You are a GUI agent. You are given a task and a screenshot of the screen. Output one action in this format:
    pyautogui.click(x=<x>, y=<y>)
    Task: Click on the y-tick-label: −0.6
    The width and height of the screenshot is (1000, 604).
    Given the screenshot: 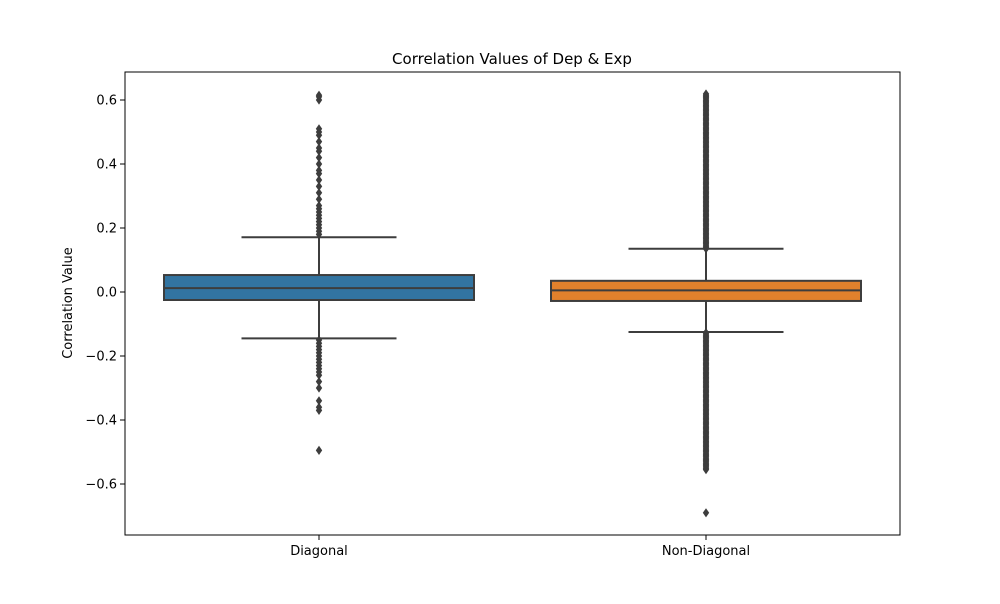 What is the action you would take?
    pyautogui.click(x=101, y=485)
    